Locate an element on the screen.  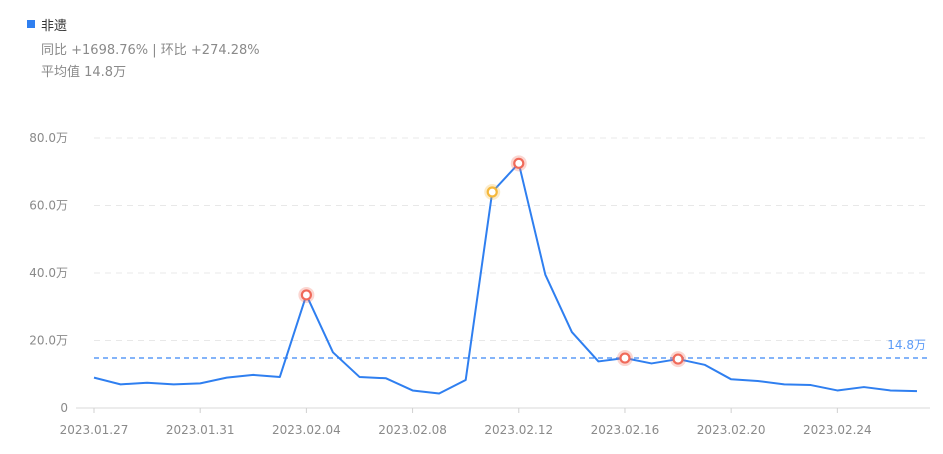
x-tick-label: 2023.02.12 is located at coordinates (518, 430).